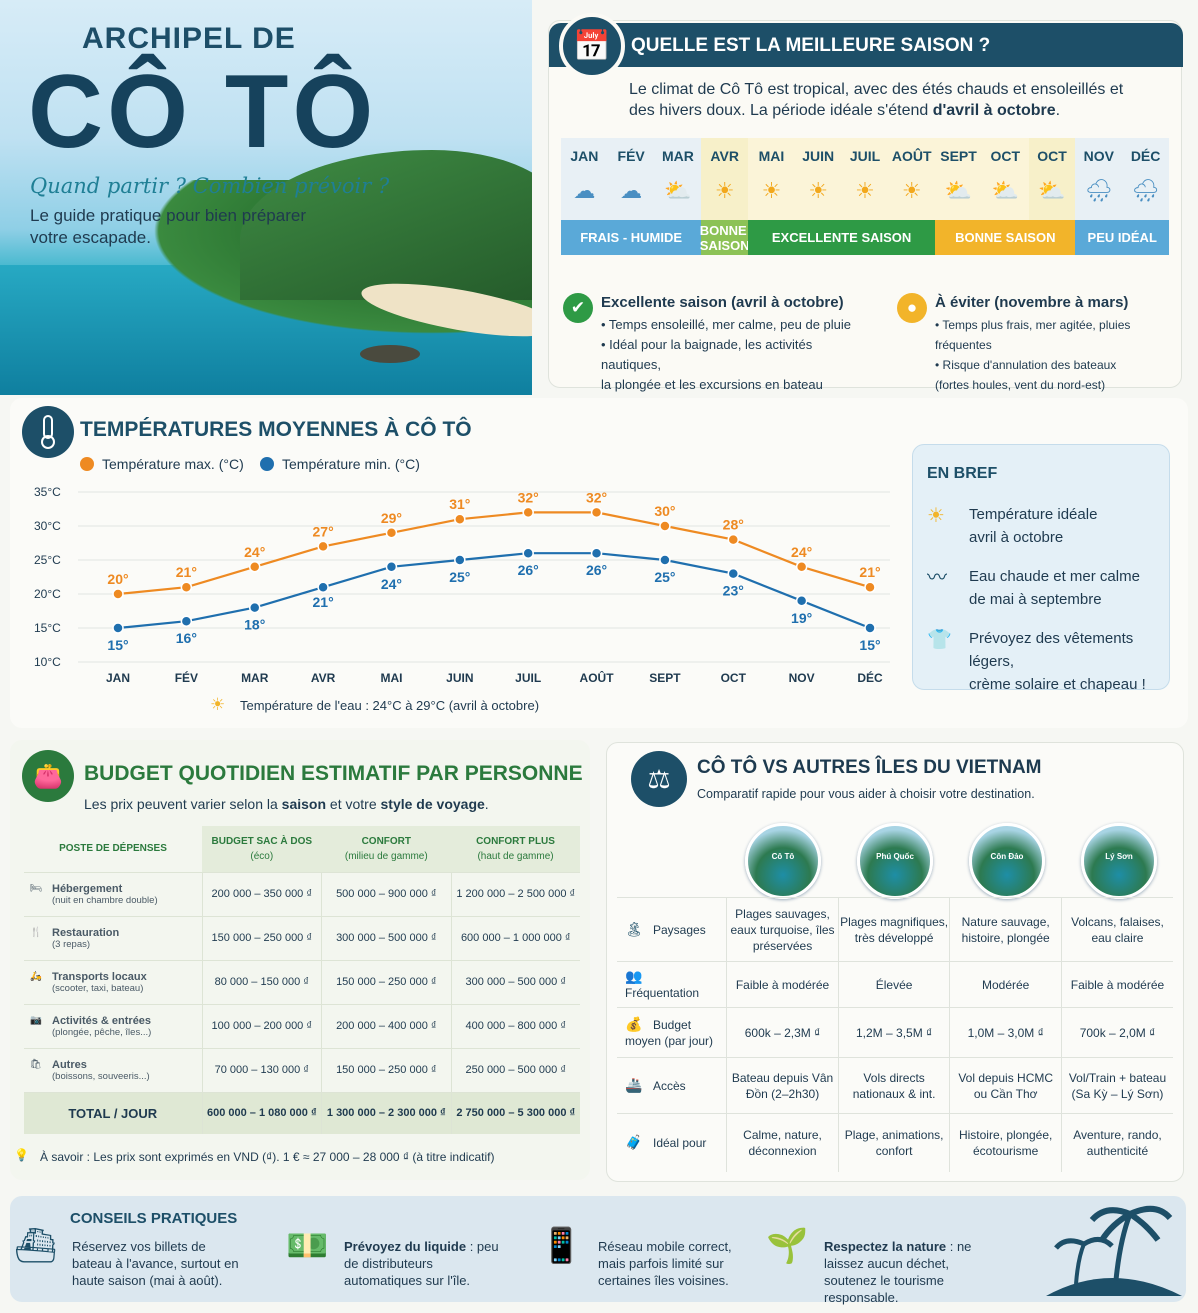 This screenshot has height=1313, width=1198. Describe the element at coordinates (391, 678) in the screenshot. I see `x-tick-label: MAI` at that location.